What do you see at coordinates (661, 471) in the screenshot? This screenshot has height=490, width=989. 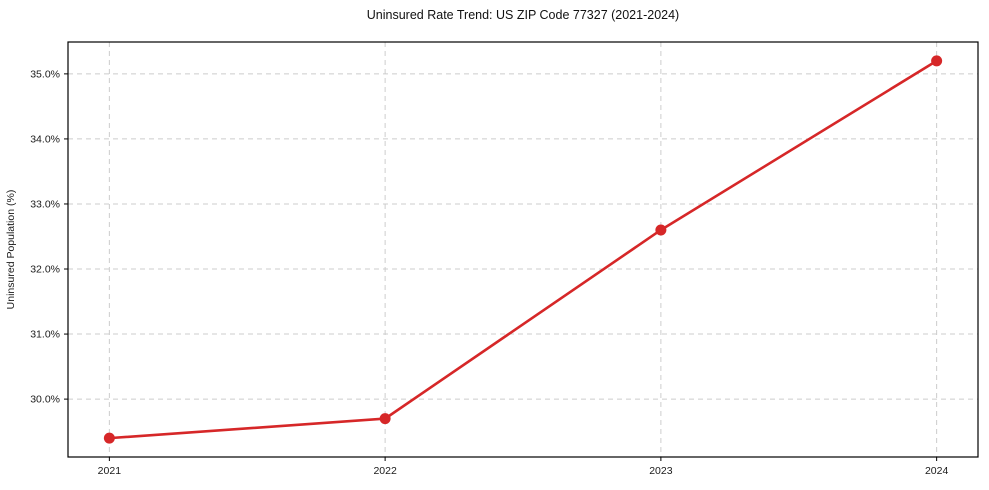 I see `x-tick-label: 2023` at bounding box center [661, 471].